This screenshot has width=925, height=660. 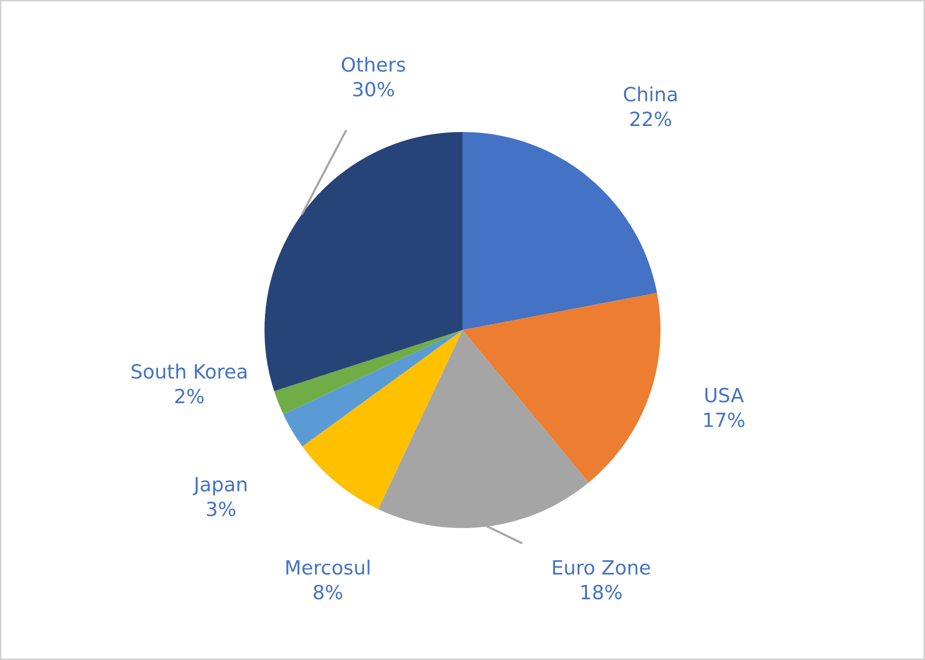 What do you see at coordinates (328, 592) in the screenshot?
I see `data-label: 8%` at bounding box center [328, 592].